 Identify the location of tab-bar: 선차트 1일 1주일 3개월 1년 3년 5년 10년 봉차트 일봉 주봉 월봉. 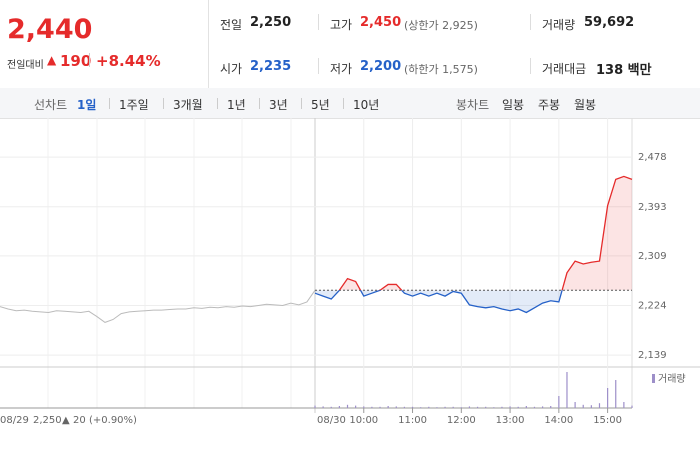
(350, 103).